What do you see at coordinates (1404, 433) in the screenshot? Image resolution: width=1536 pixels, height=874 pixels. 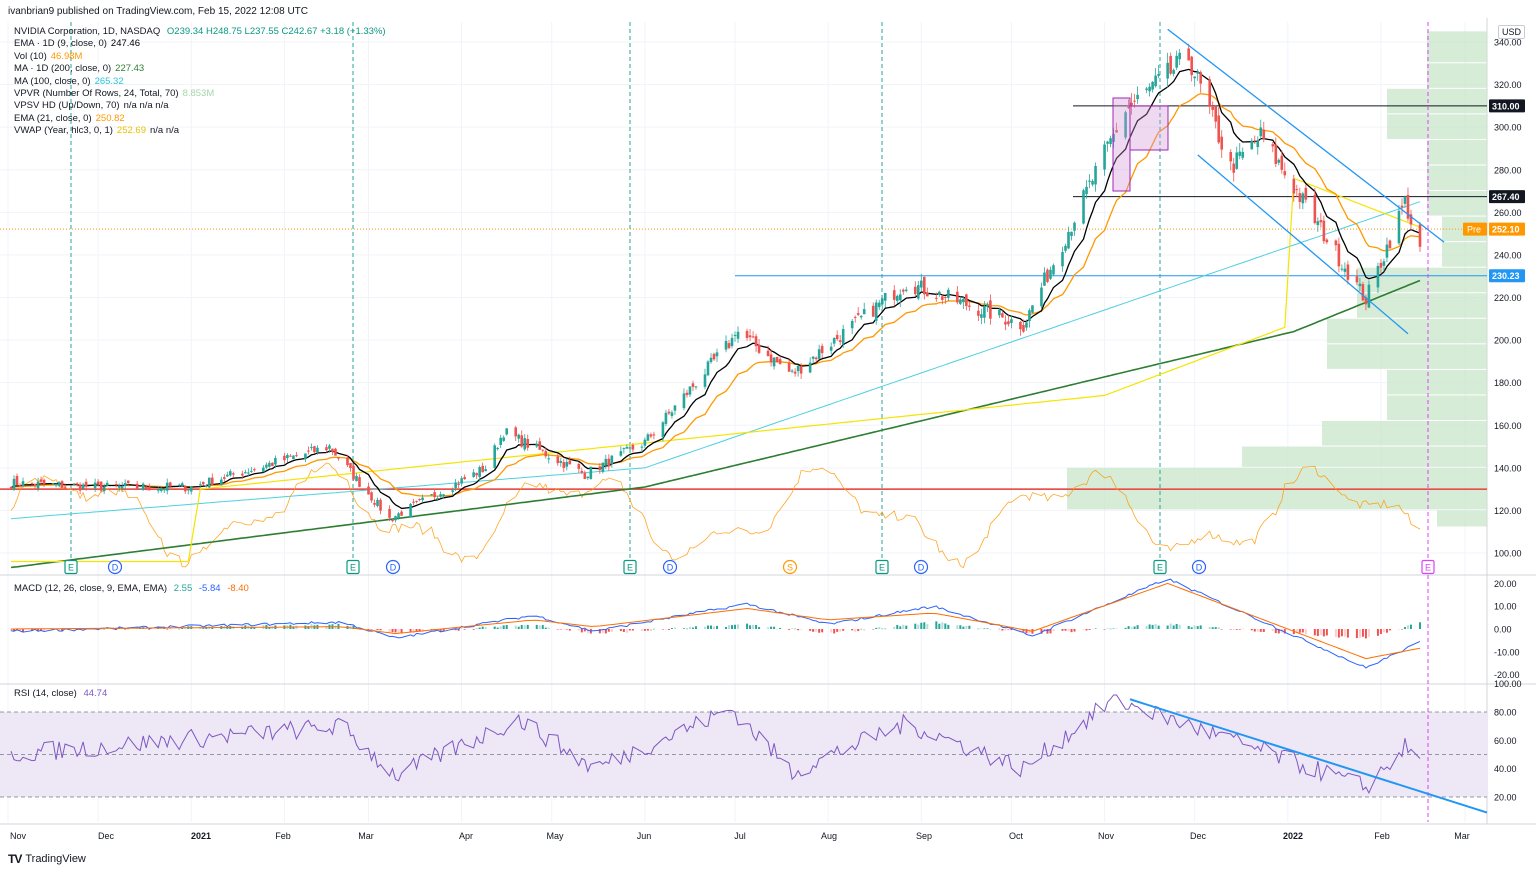 I see `volume-profile-bar` at bounding box center [1404, 433].